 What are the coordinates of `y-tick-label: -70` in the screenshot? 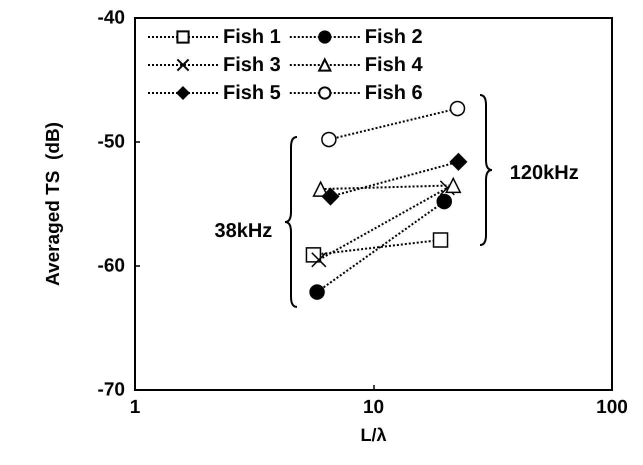 It's located at (111, 390).